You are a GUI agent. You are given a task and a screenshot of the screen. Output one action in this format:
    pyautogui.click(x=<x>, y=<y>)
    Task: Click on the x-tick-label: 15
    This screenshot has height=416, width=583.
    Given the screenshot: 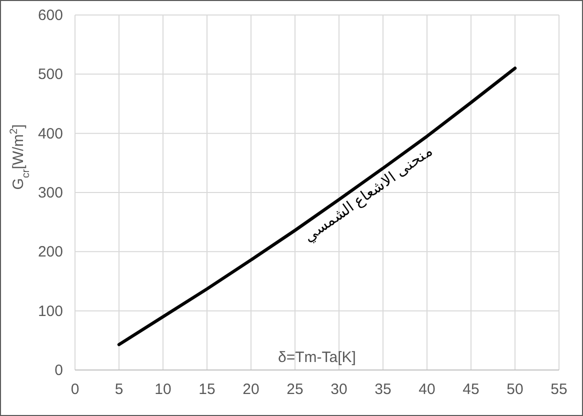 What is the action you would take?
    pyautogui.click(x=207, y=389)
    